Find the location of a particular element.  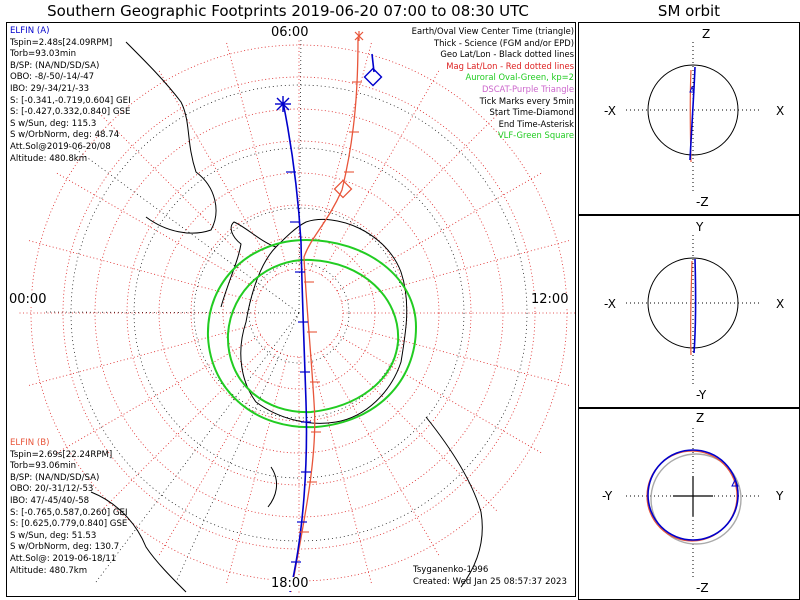

elfin-a-line: B/SP: (NA/ND/SD/SA) is located at coordinates (55, 65).